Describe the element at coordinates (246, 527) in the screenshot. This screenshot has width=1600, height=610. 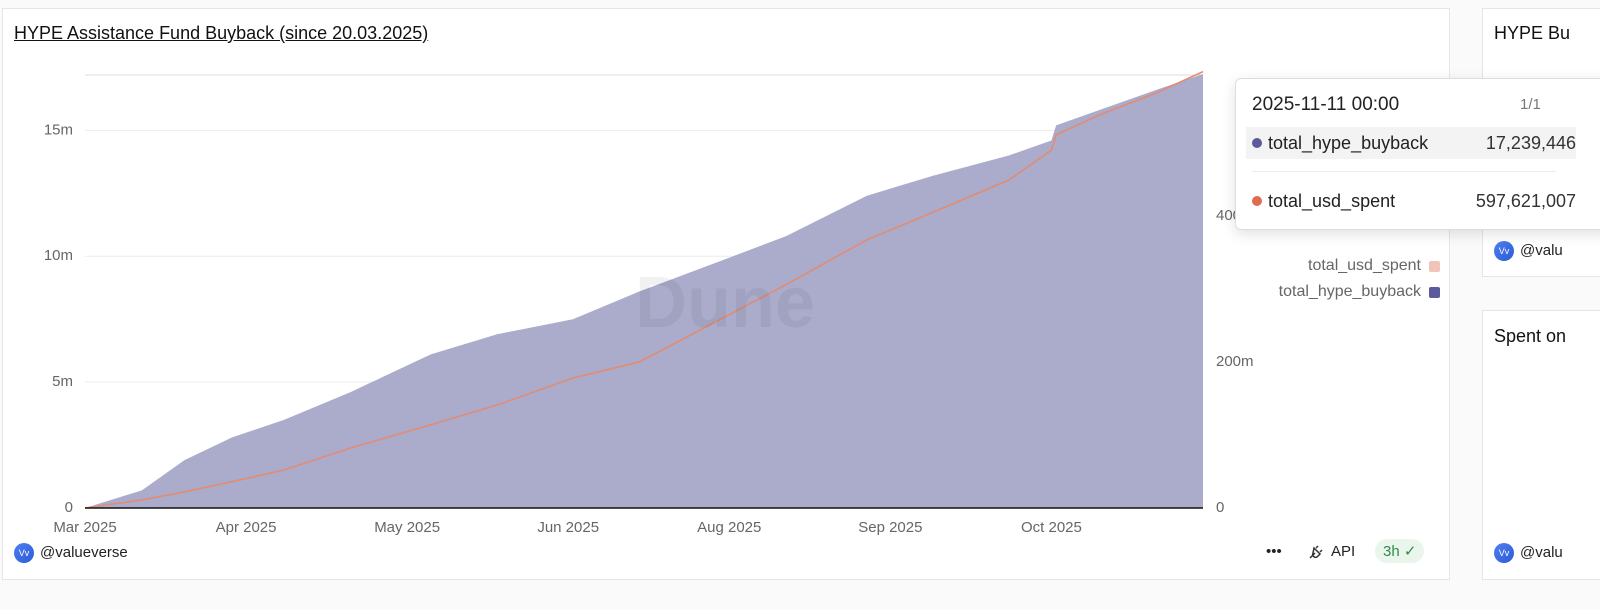
I see `x-tick-label: Apr 2025` at that location.